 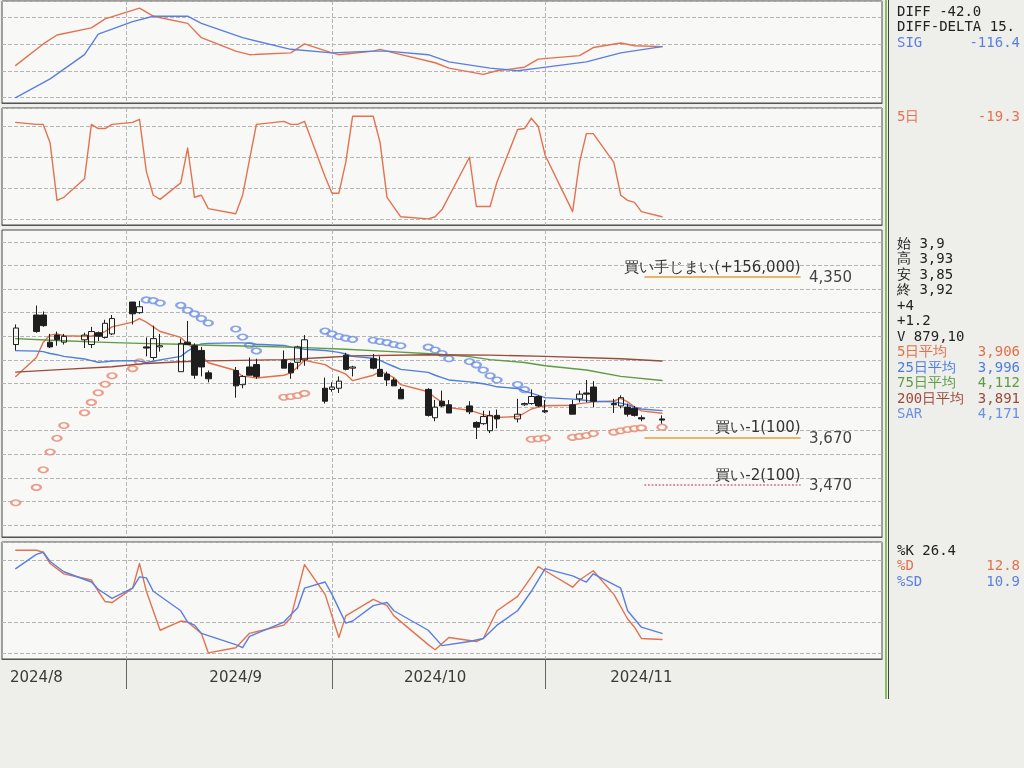 What do you see at coordinates (931, 397) in the screenshot?
I see `text: 200日平均` at bounding box center [931, 397].